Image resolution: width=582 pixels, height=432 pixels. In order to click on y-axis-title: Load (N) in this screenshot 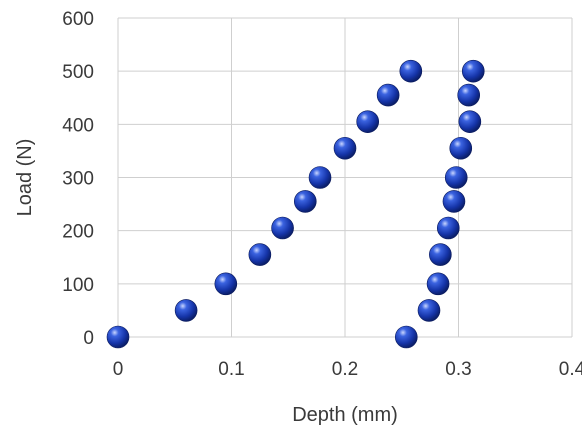, I will do `click(25, 178)`.